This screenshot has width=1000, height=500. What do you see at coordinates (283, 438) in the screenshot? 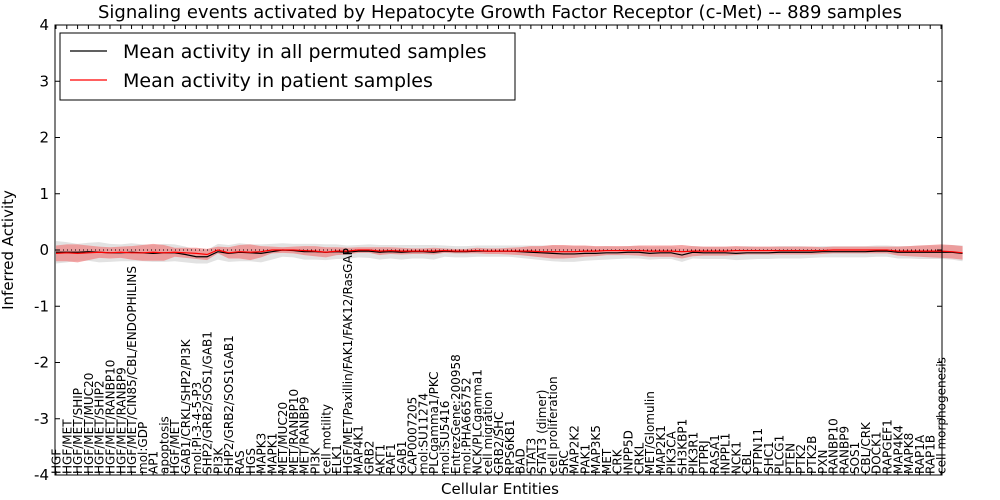
I see `x-tick-label: MET/MUC20` at bounding box center [283, 438].